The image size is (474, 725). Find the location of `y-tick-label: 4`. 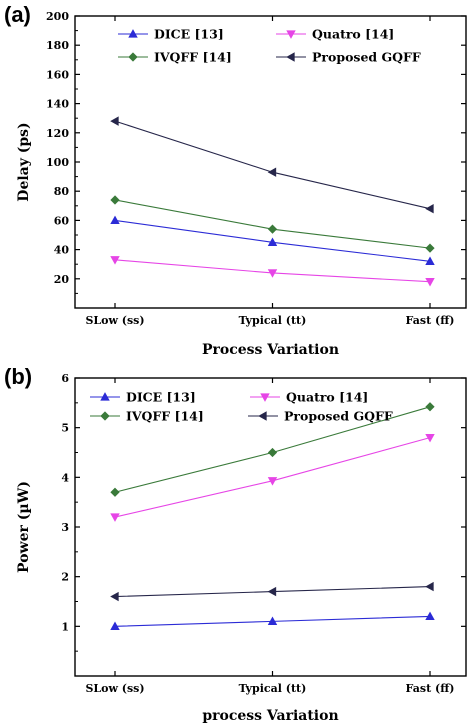

y-tick-label: 4 is located at coordinates (65, 477).